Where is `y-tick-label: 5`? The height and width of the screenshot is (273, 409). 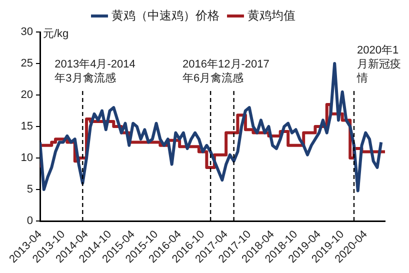
y-tick-label: 5 is located at coordinates (29, 190).